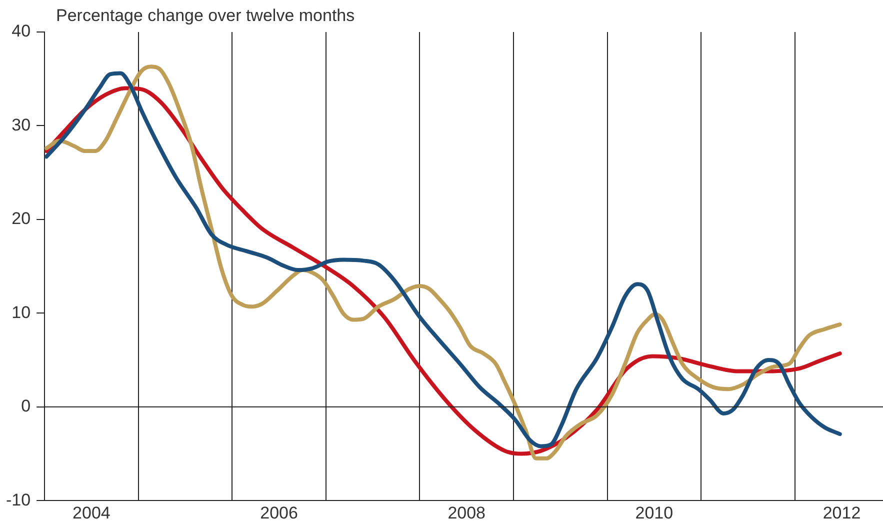  What do you see at coordinates (26, 406) in the screenshot?
I see `y-tick-label: 0` at bounding box center [26, 406].